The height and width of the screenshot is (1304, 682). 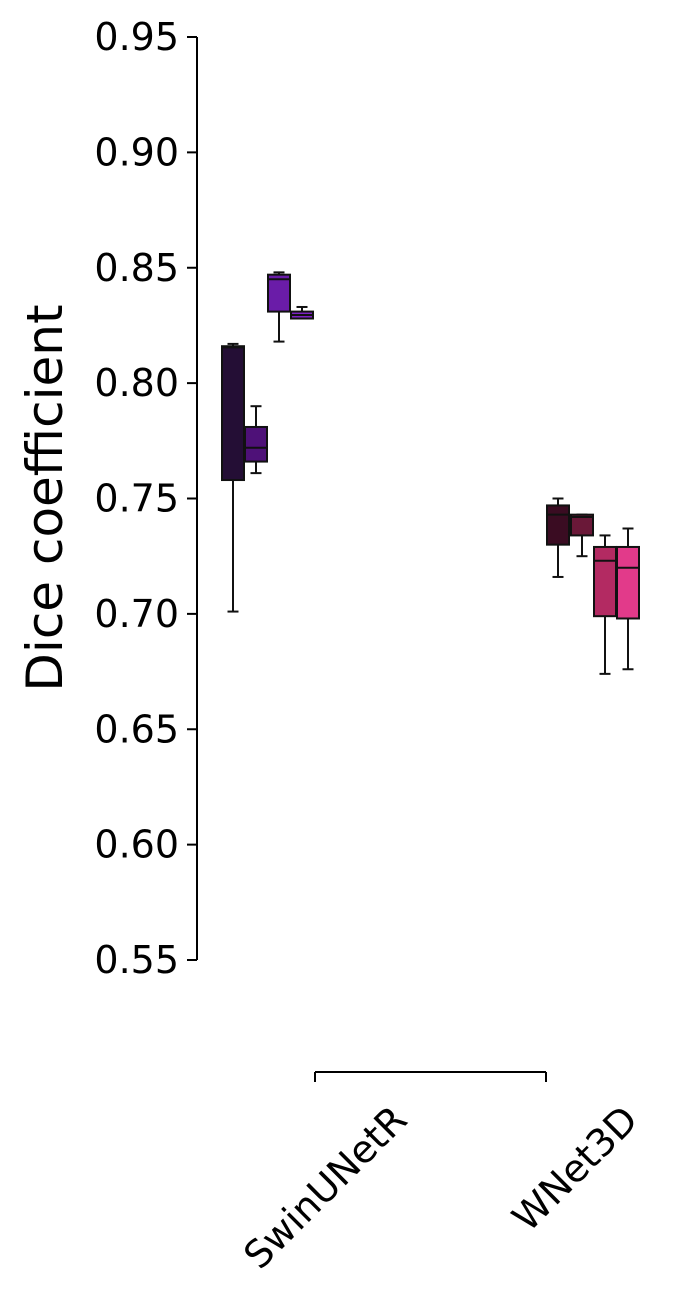 I want to click on y-axis-title: Dice coefficient, so click(x=45, y=497).